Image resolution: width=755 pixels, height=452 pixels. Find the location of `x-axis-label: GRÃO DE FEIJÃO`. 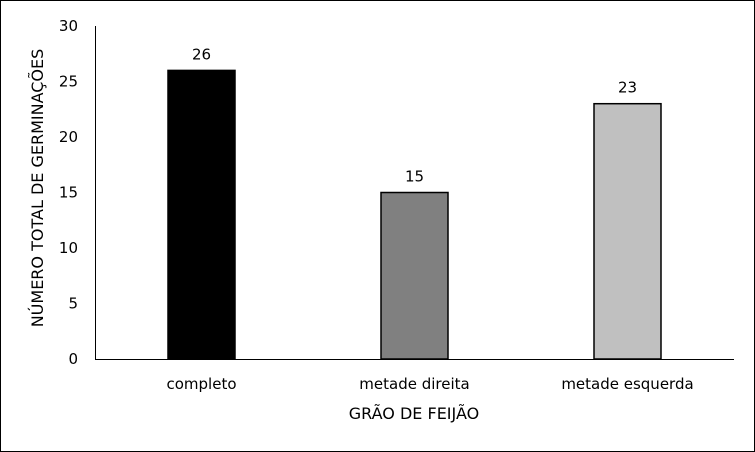

x-axis-label: GRÃO DE FEIJÃO is located at coordinates (414, 413).